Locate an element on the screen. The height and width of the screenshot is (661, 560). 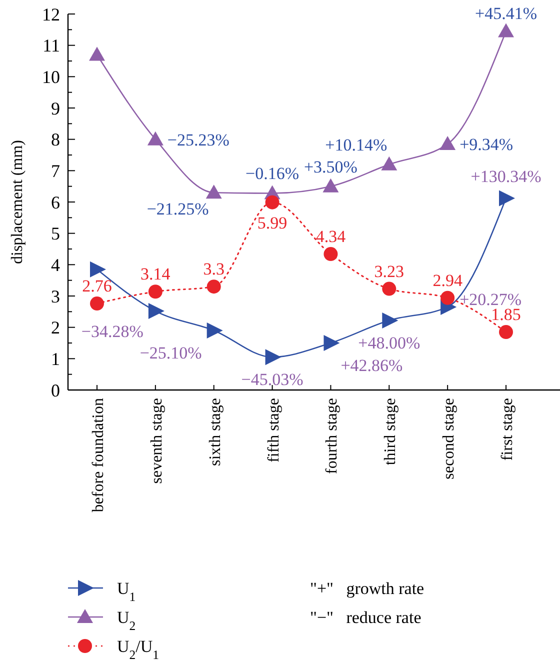
annotation: −45.03% is located at coordinates (272, 380).